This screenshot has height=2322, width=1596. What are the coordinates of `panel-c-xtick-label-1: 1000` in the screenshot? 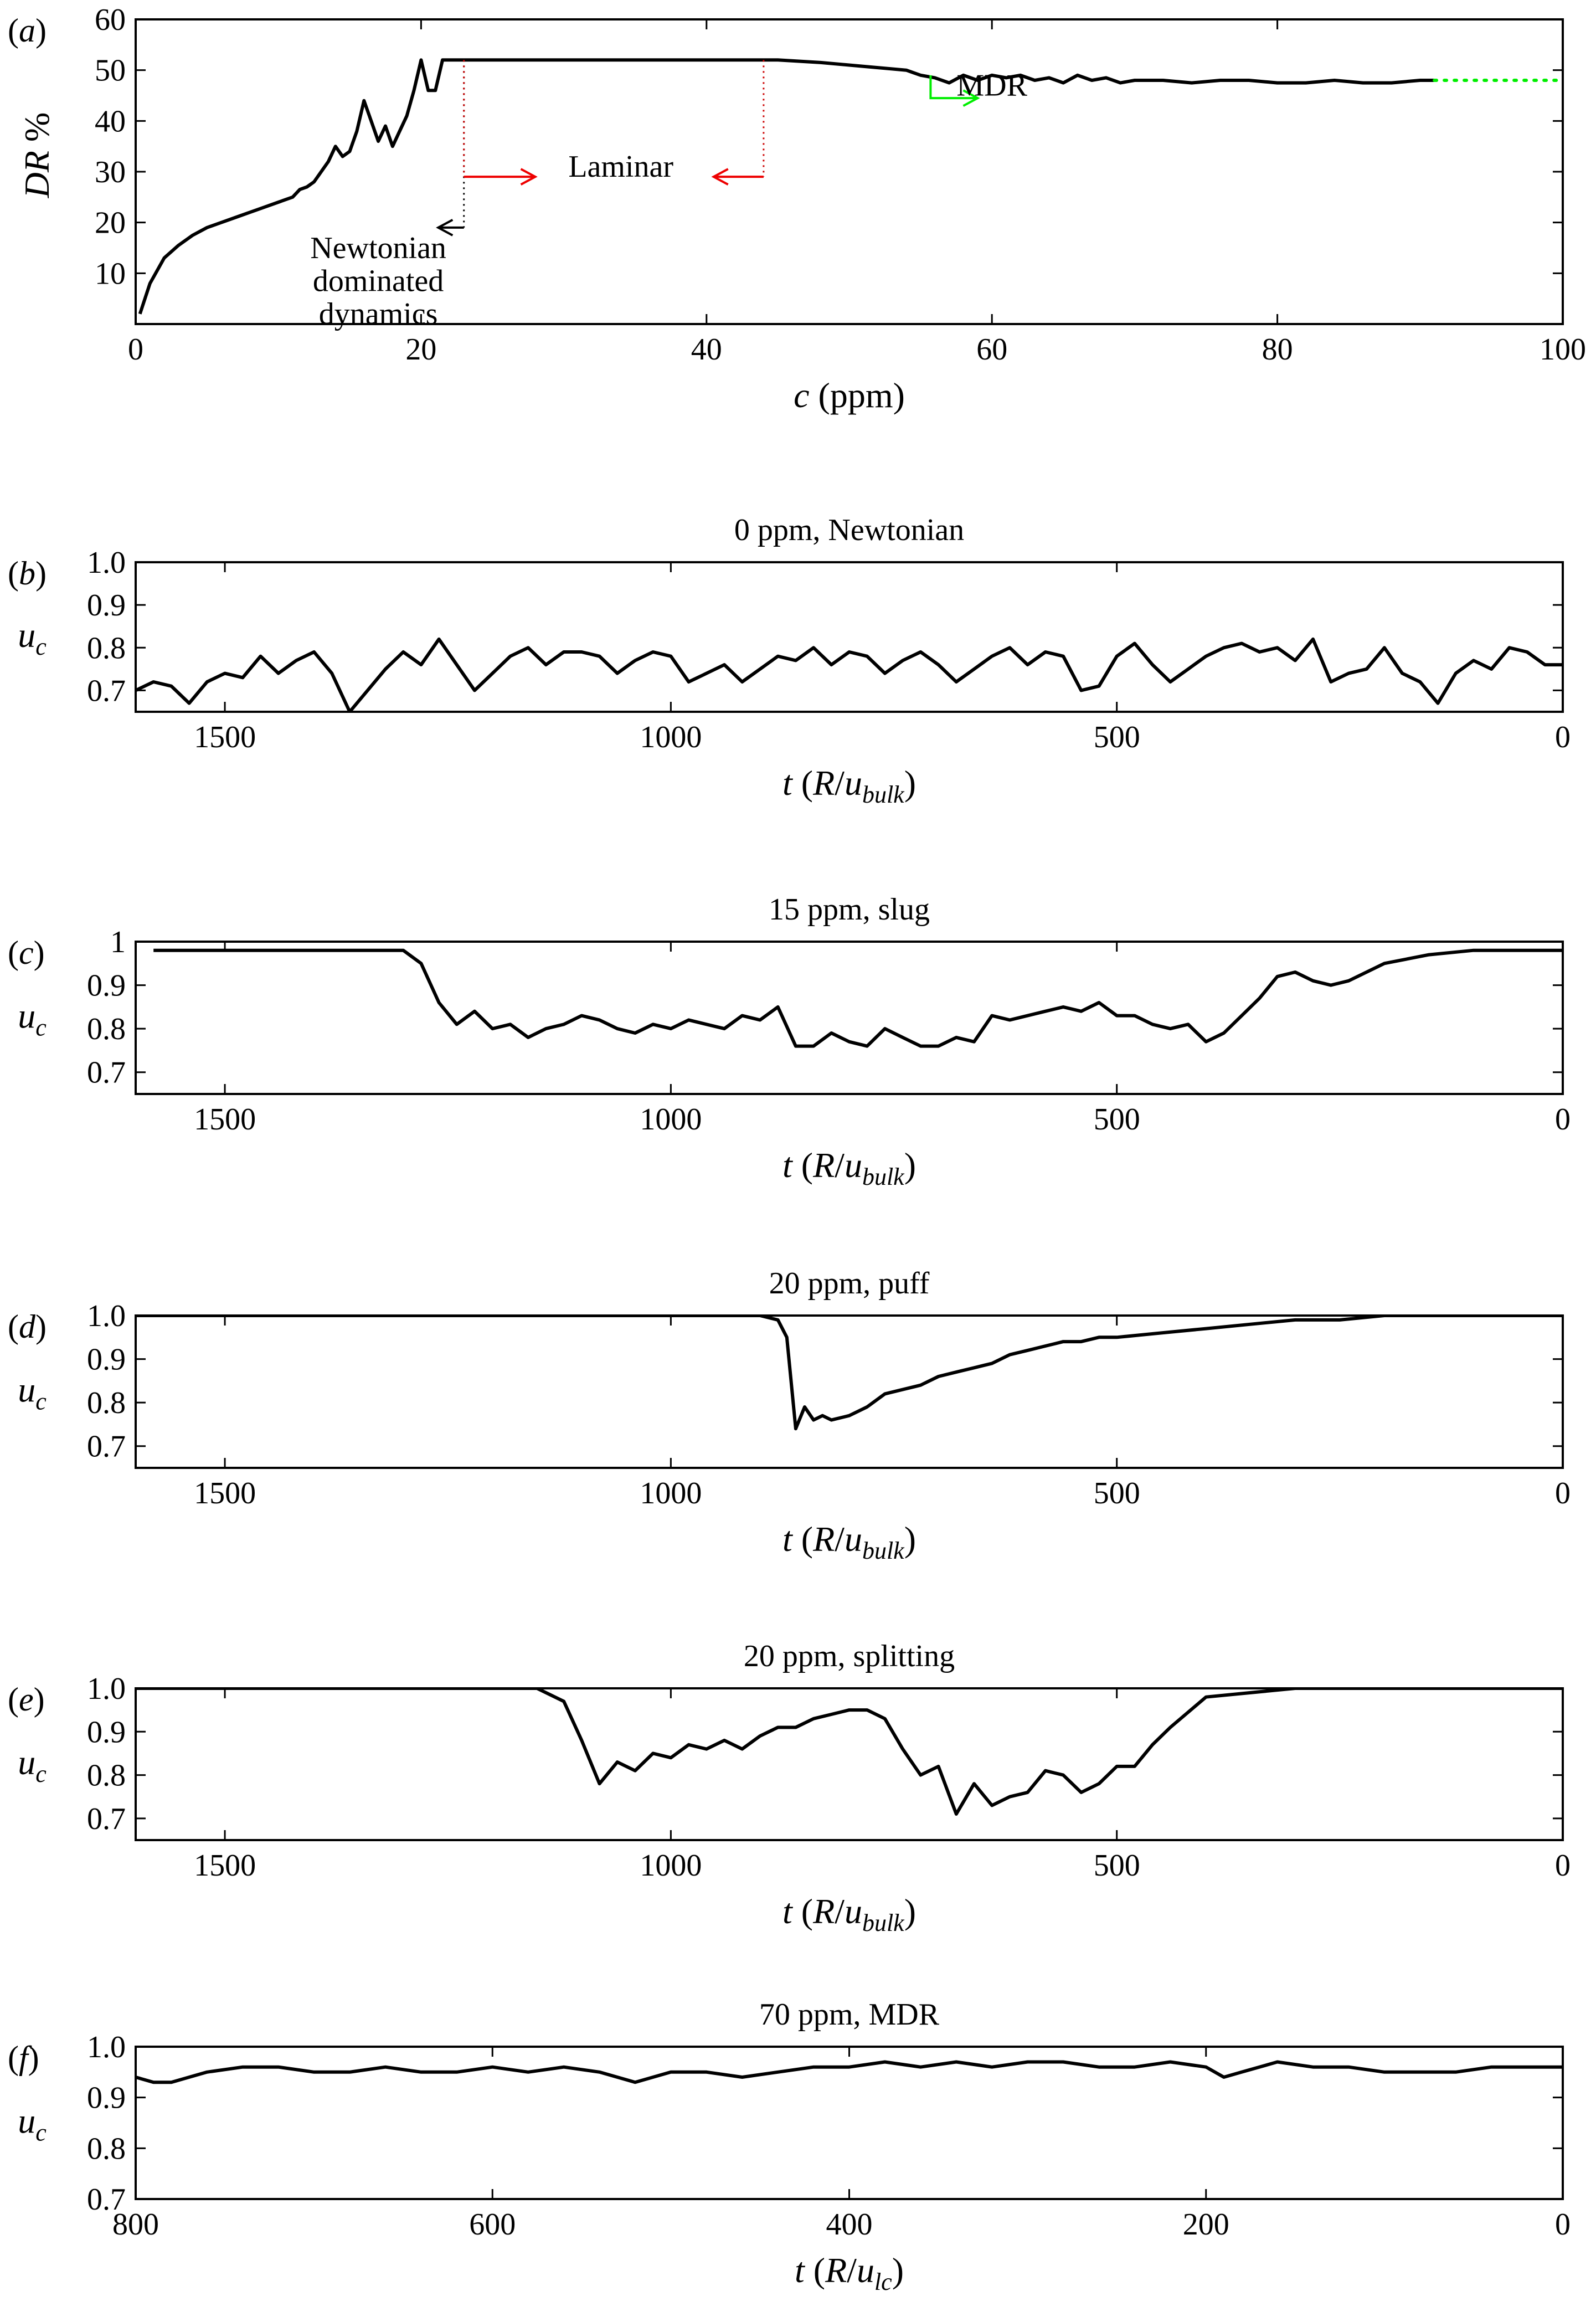 It's located at (671, 1119).